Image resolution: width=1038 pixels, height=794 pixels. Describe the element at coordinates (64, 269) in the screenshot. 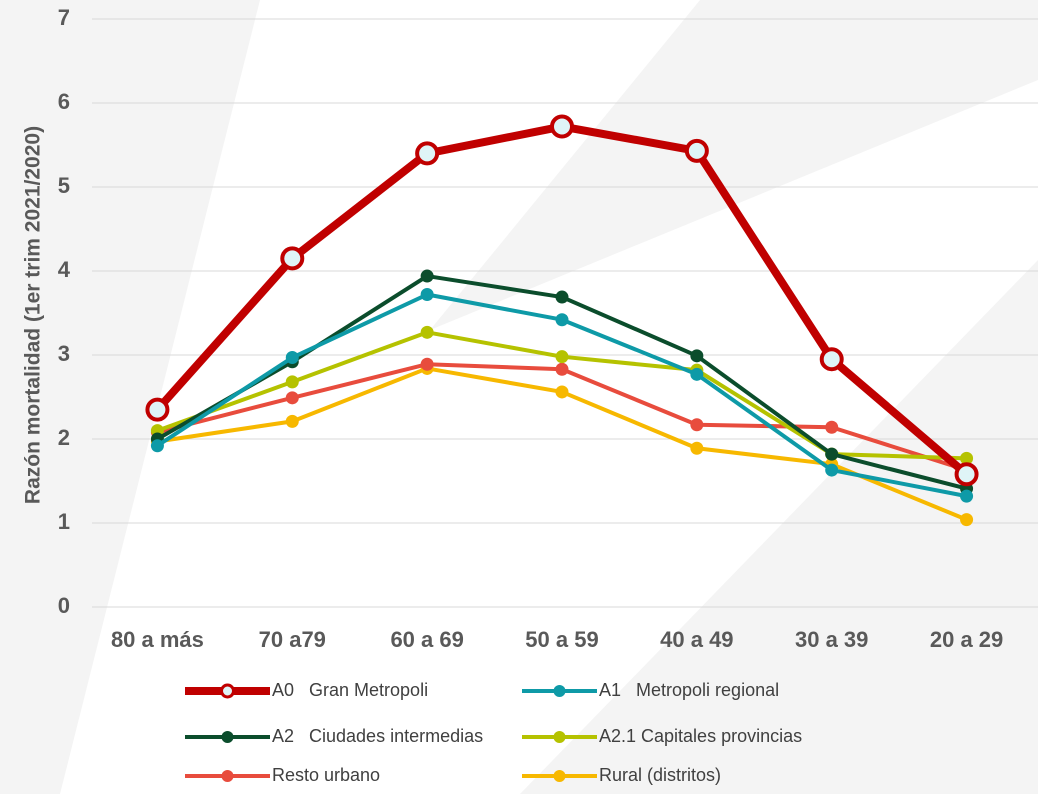

I see `y-tick-label: 4` at that location.